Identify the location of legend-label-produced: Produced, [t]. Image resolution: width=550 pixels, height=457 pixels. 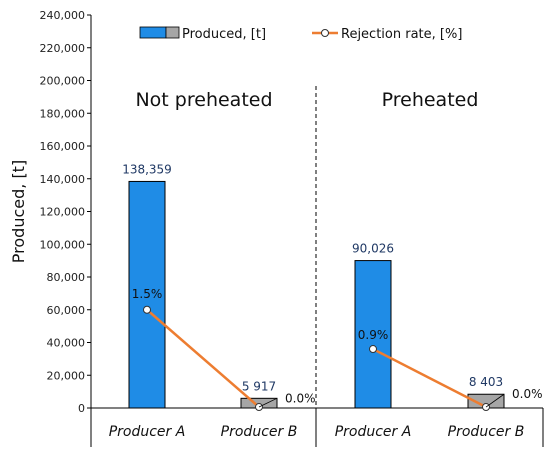
(224, 34).